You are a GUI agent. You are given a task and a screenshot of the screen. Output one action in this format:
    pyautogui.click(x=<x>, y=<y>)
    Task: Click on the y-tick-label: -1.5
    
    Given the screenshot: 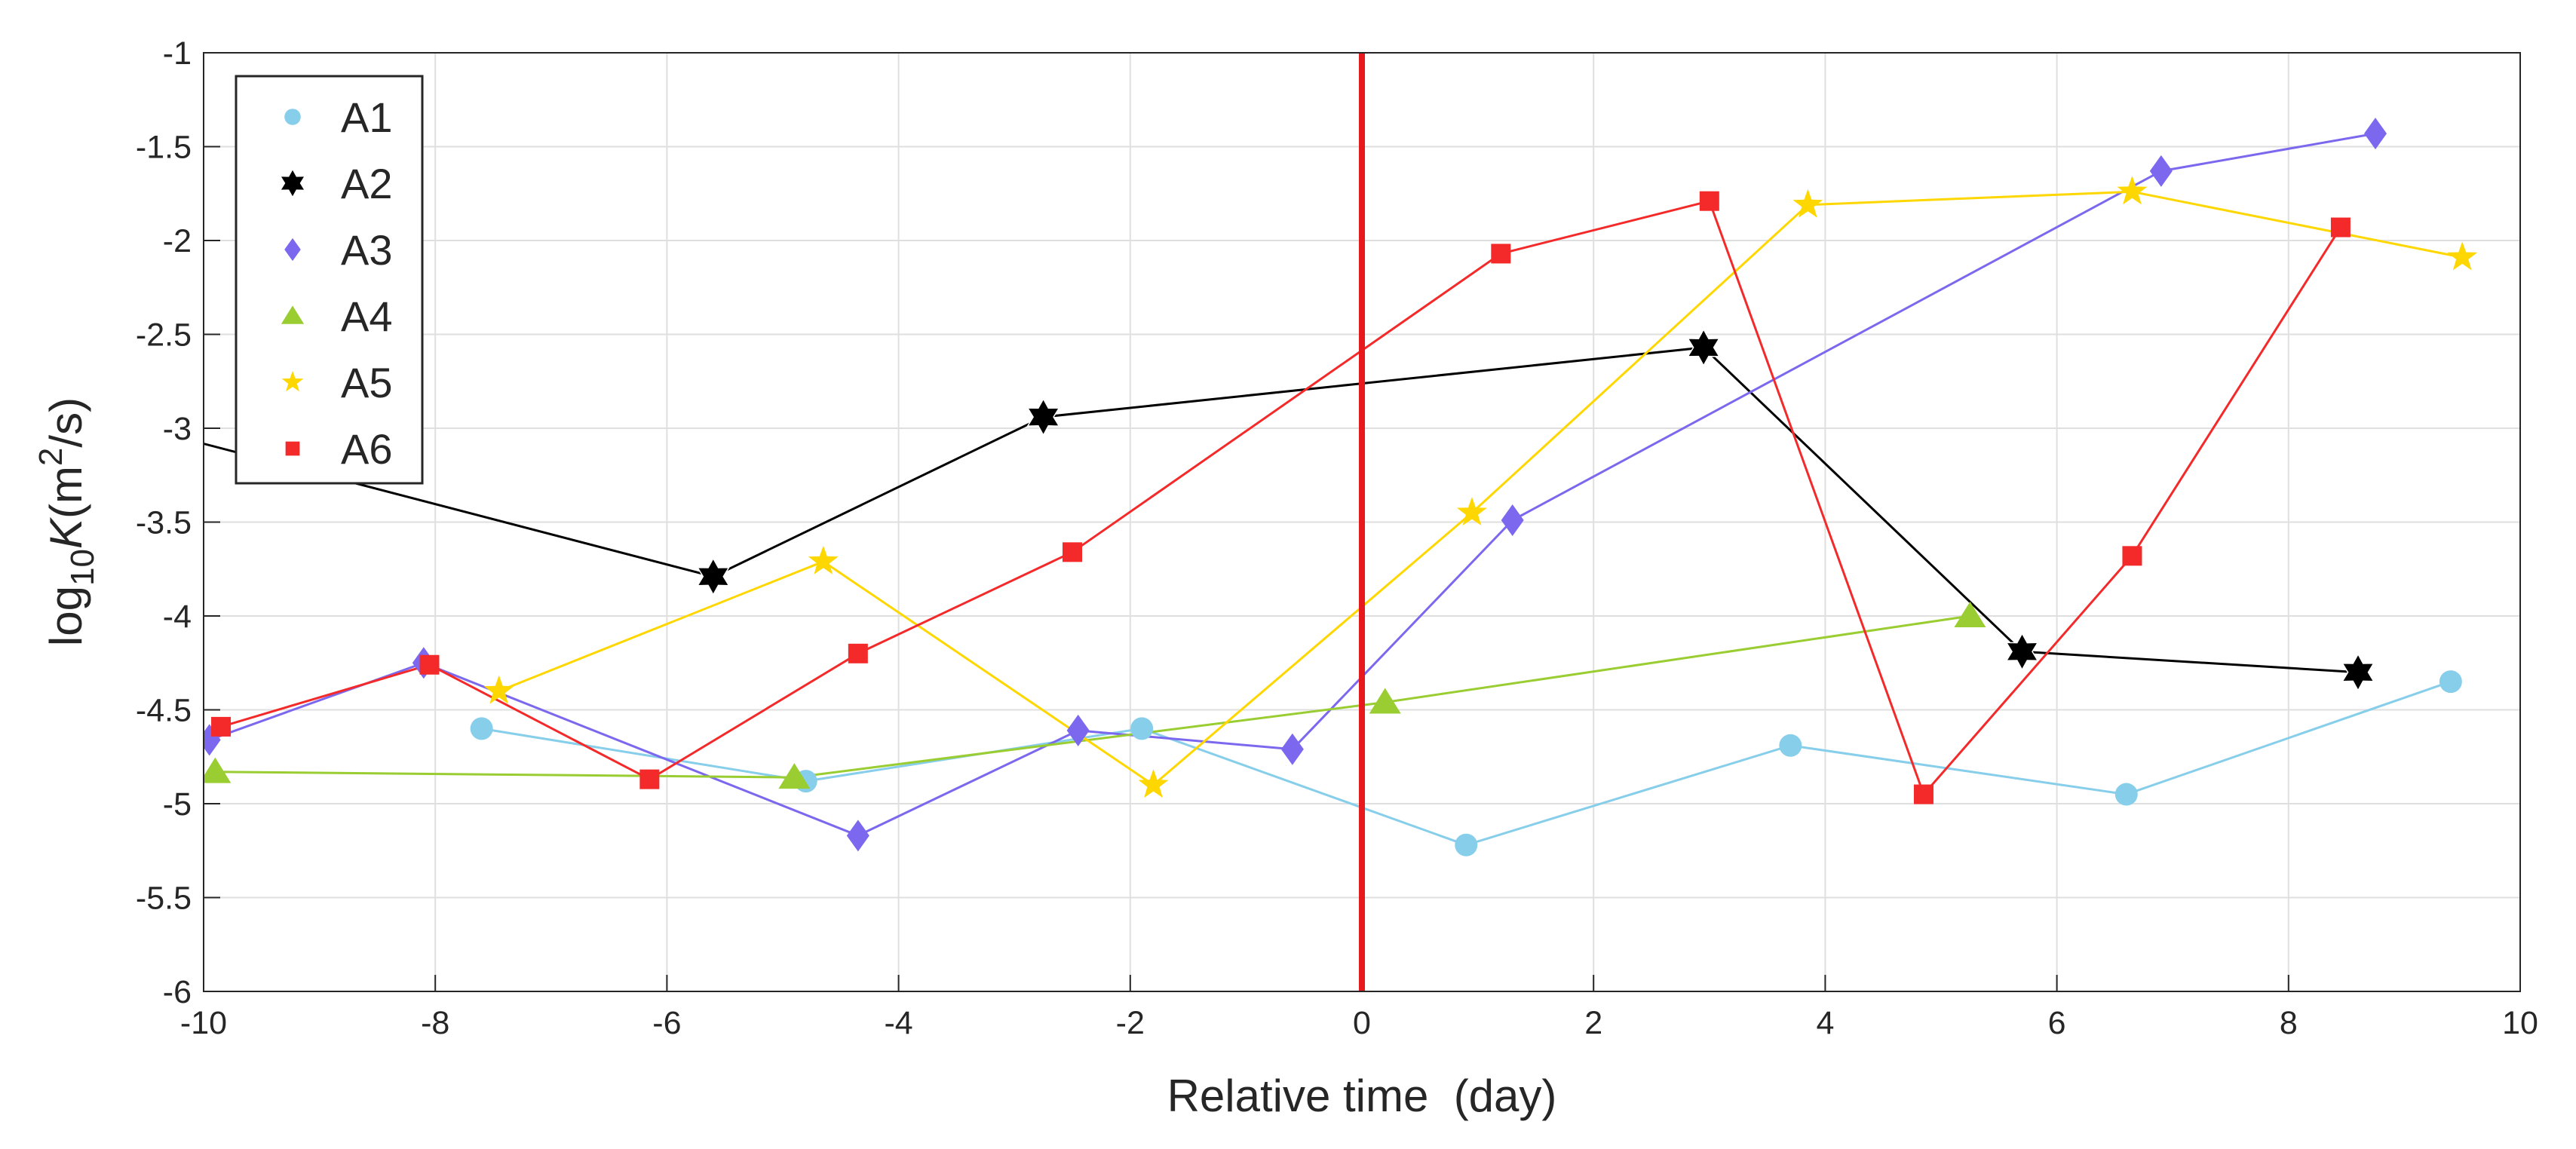 What is the action you would take?
    pyautogui.click(x=164, y=148)
    